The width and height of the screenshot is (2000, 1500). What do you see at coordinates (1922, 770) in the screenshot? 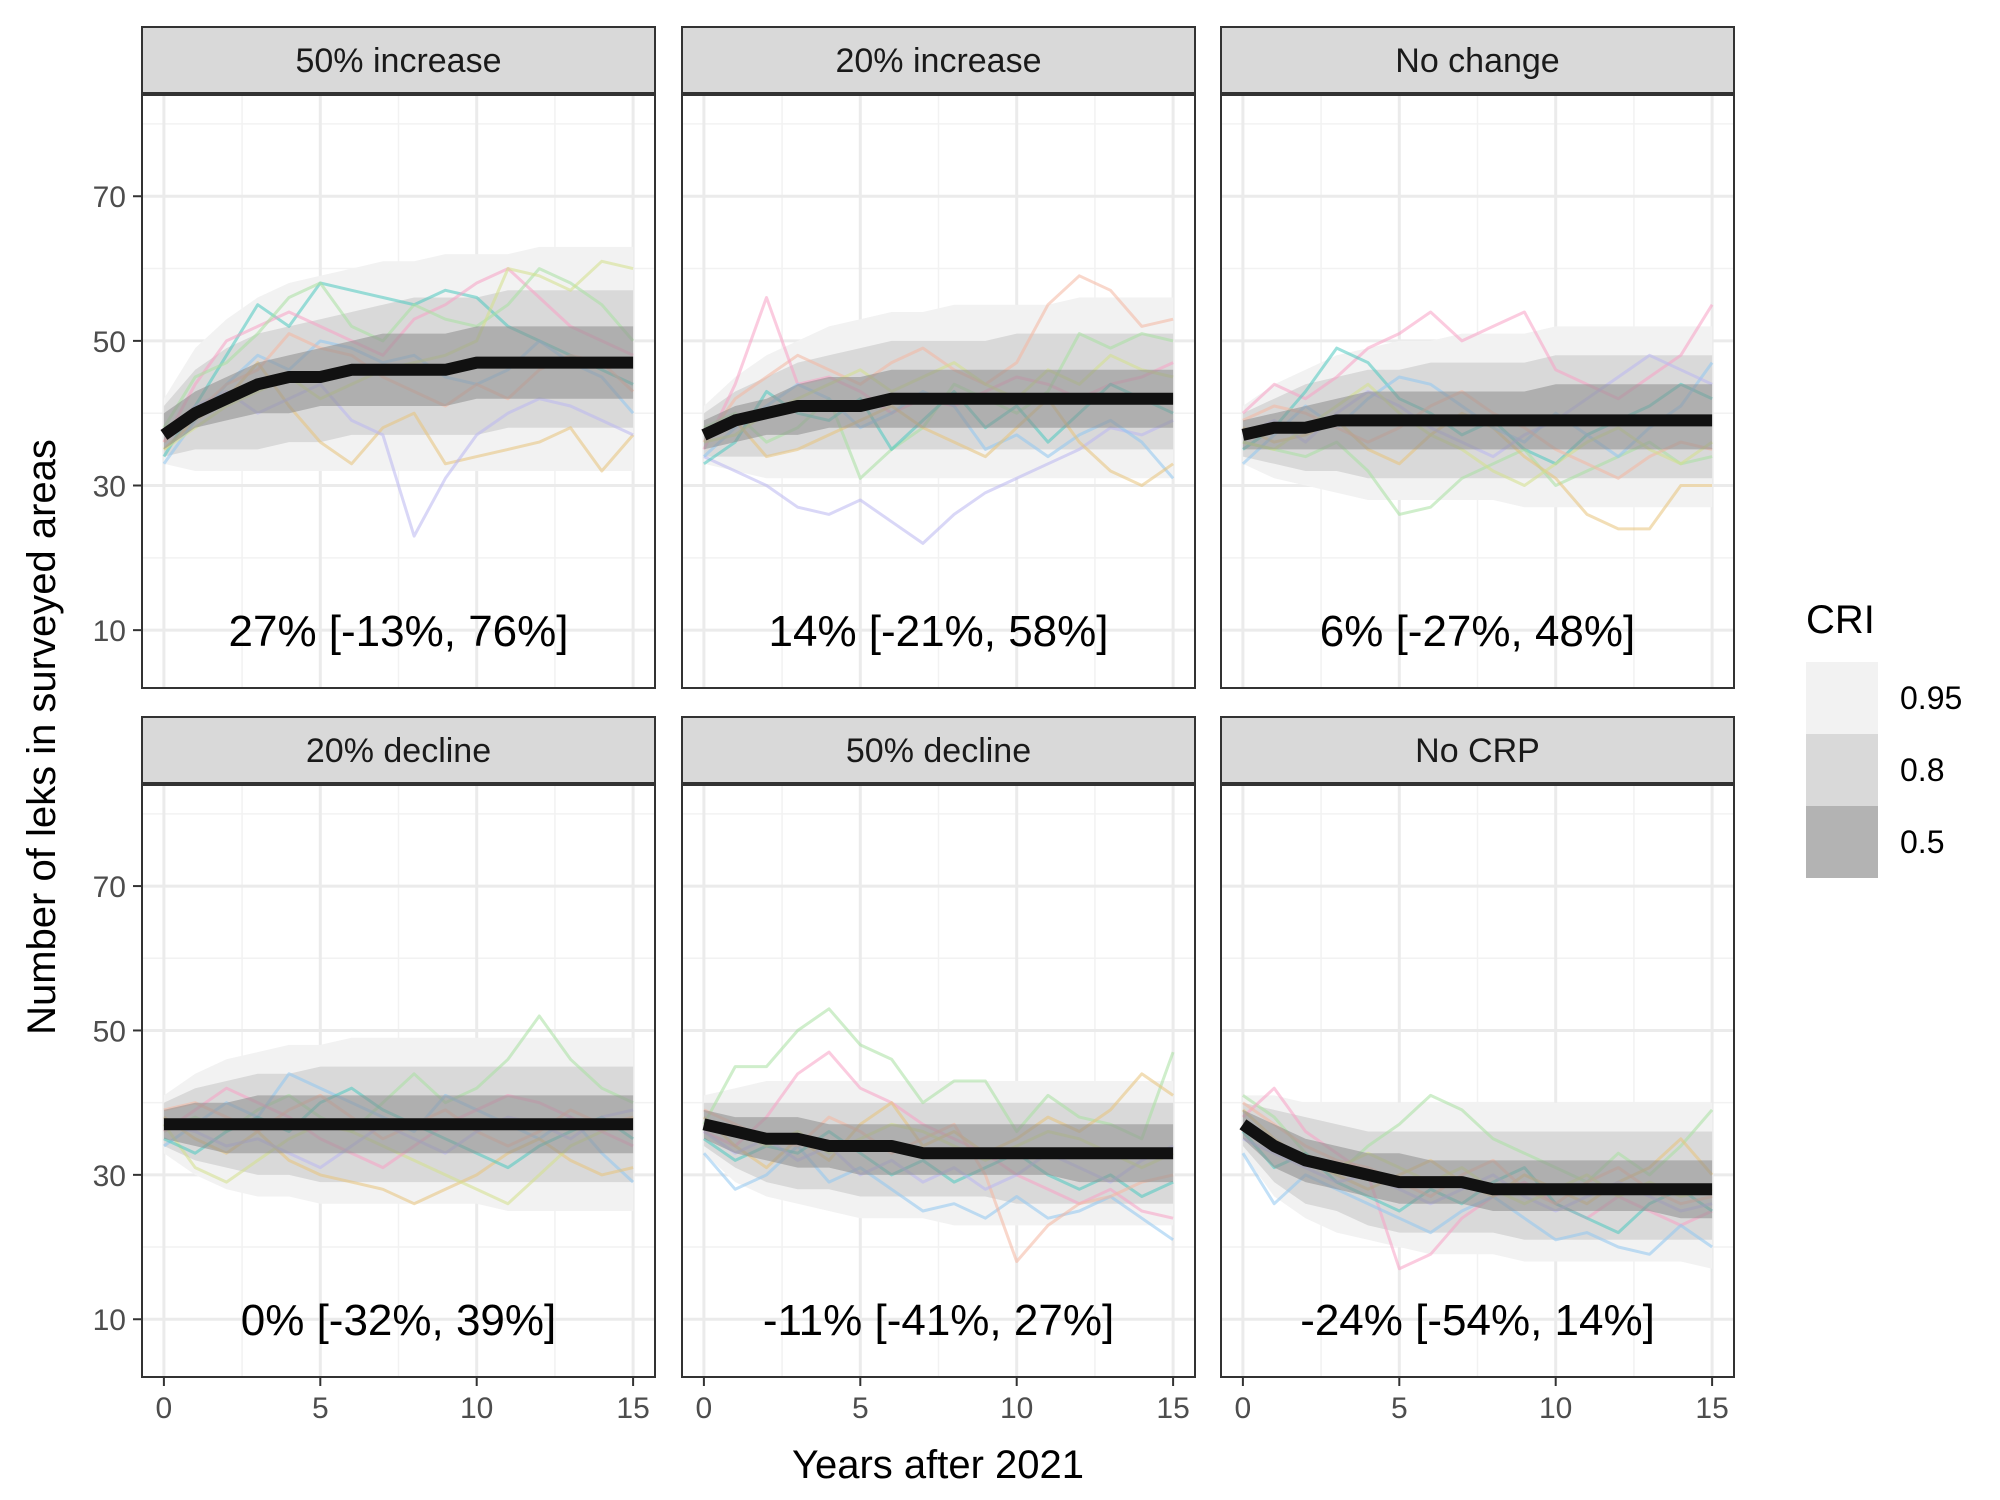
I see `legend-label: 0.8` at bounding box center [1922, 770].